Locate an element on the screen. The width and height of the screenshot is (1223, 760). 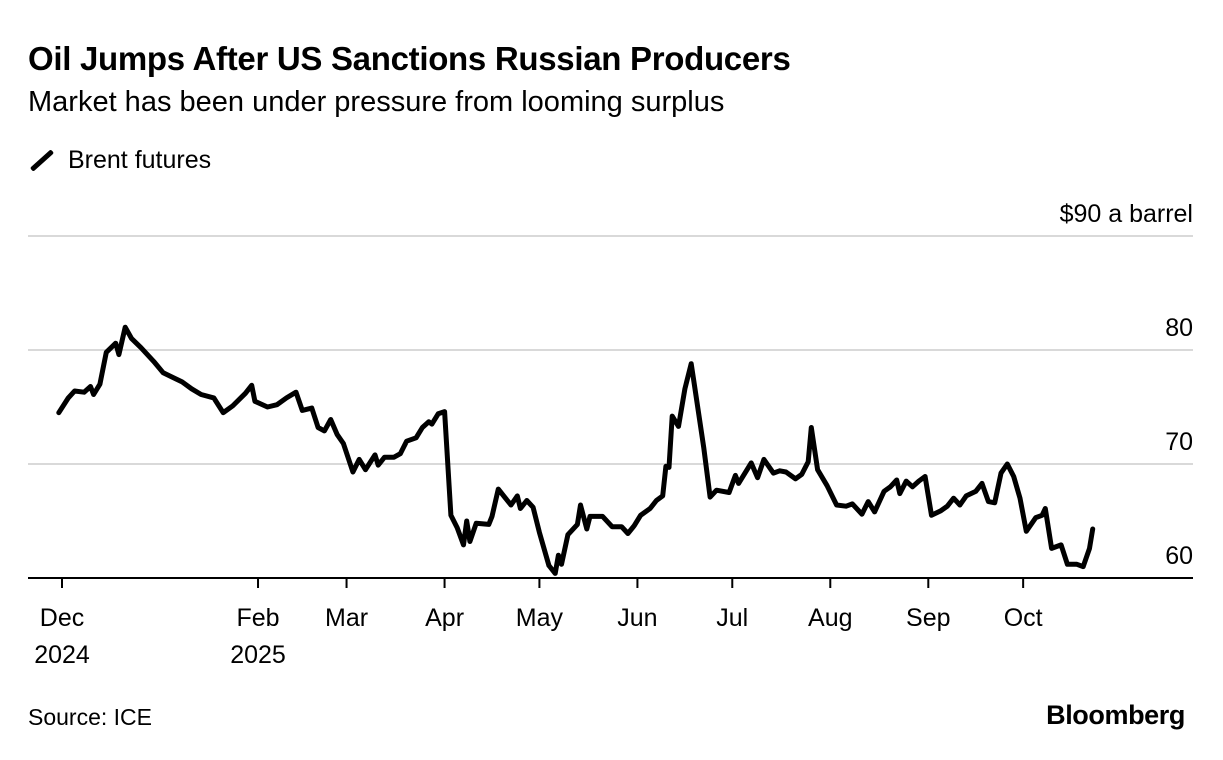
x-tick-label-dec: Dec is located at coordinates (62, 618).